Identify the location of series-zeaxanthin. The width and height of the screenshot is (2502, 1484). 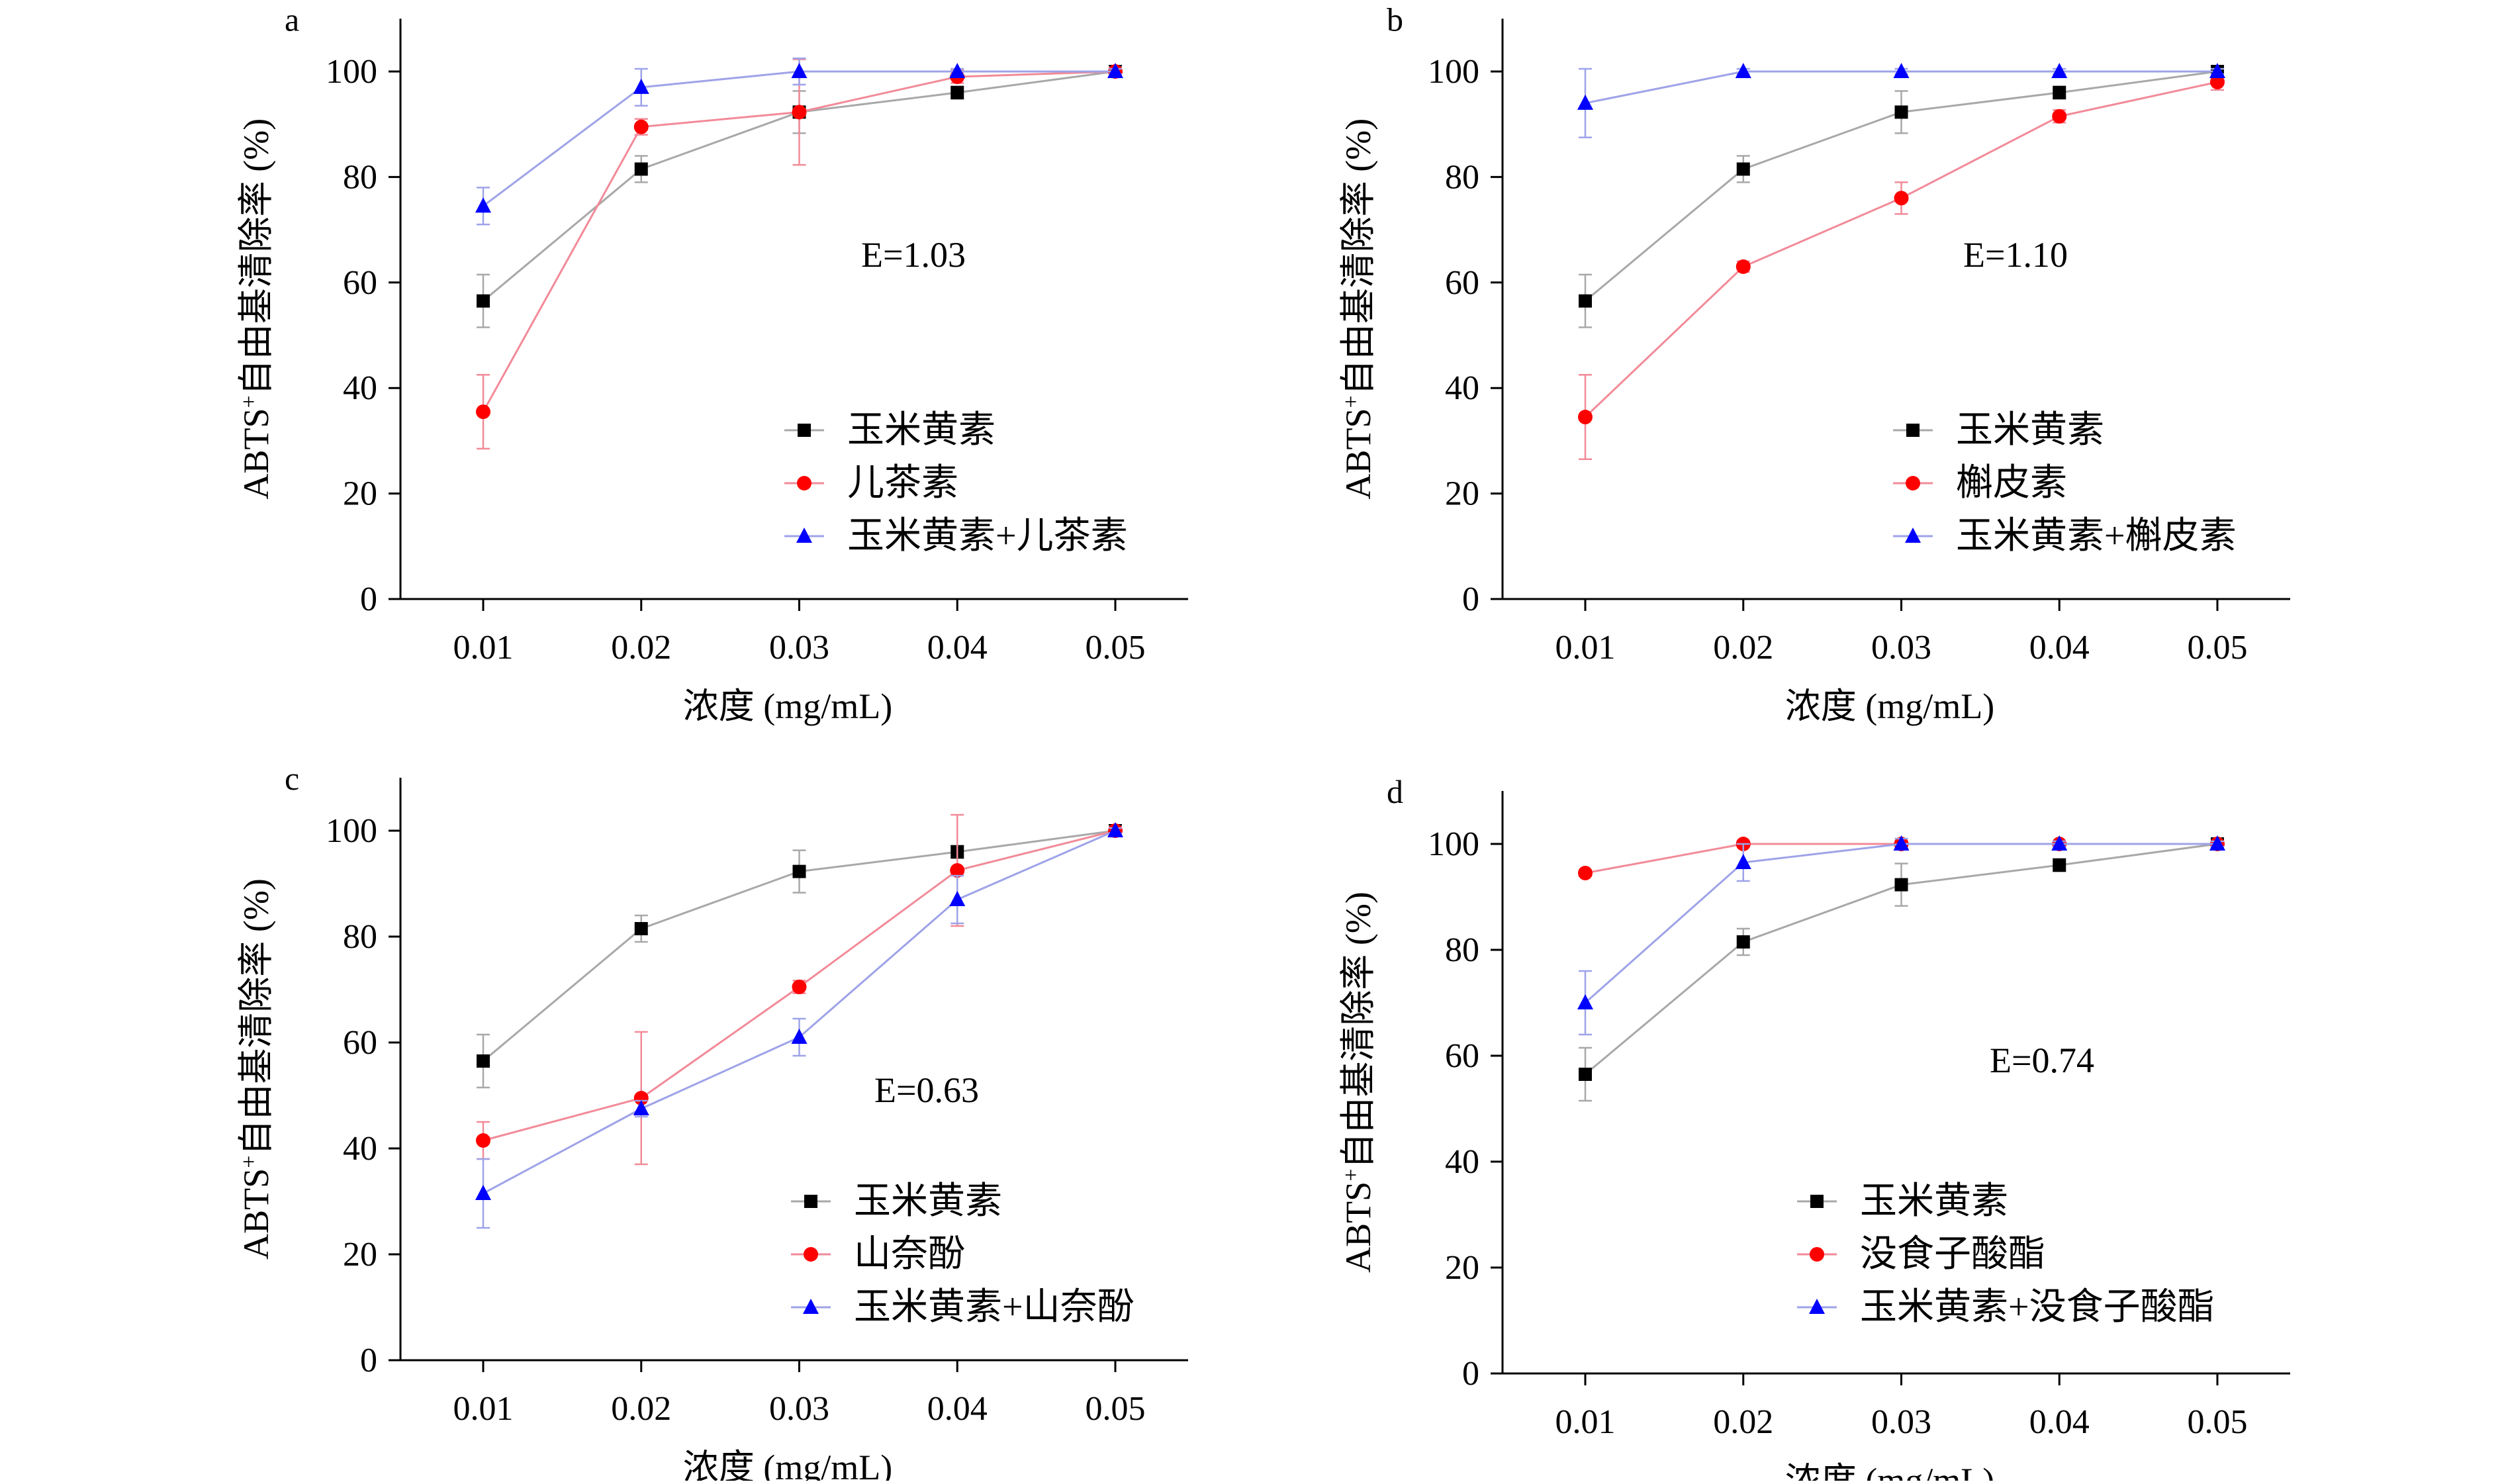
(1901, 969).